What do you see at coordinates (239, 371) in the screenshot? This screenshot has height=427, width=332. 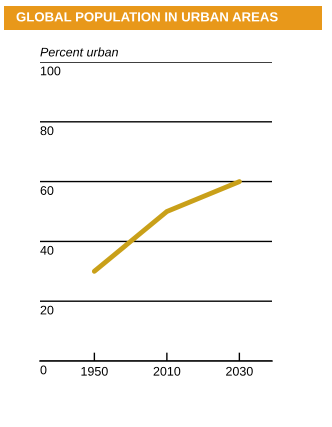 I see `x-tick-label: 2030` at bounding box center [239, 371].